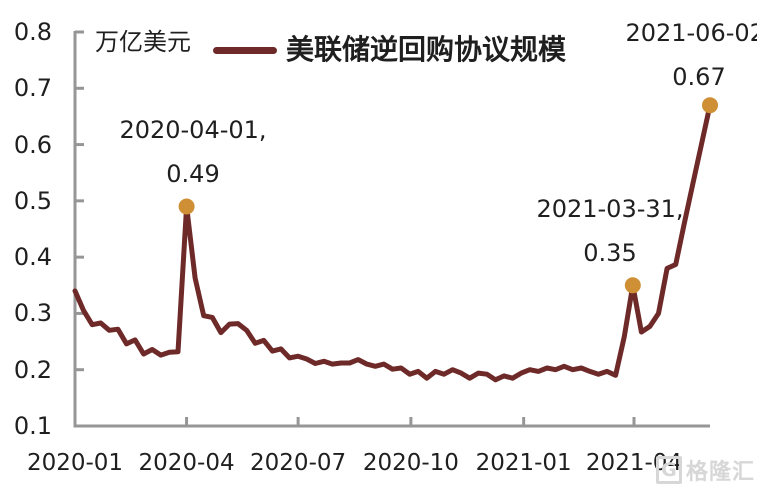 Image resolution: width=757 pixels, height=490 pixels. Describe the element at coordinates (32, 369) in the screenshot. I see `y-tick-label: 0.2` at that location.